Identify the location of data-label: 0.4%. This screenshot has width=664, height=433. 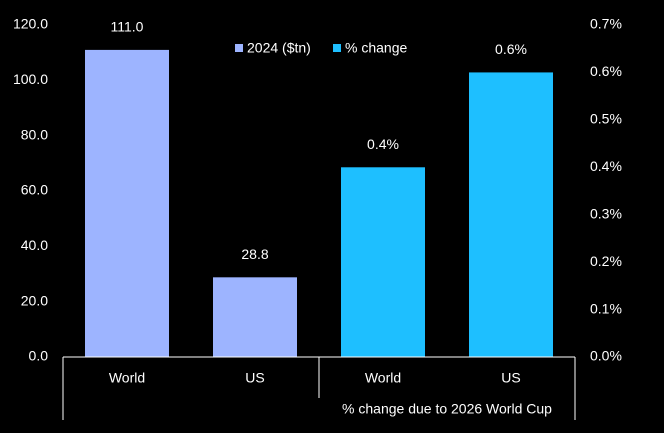
(383, 144).